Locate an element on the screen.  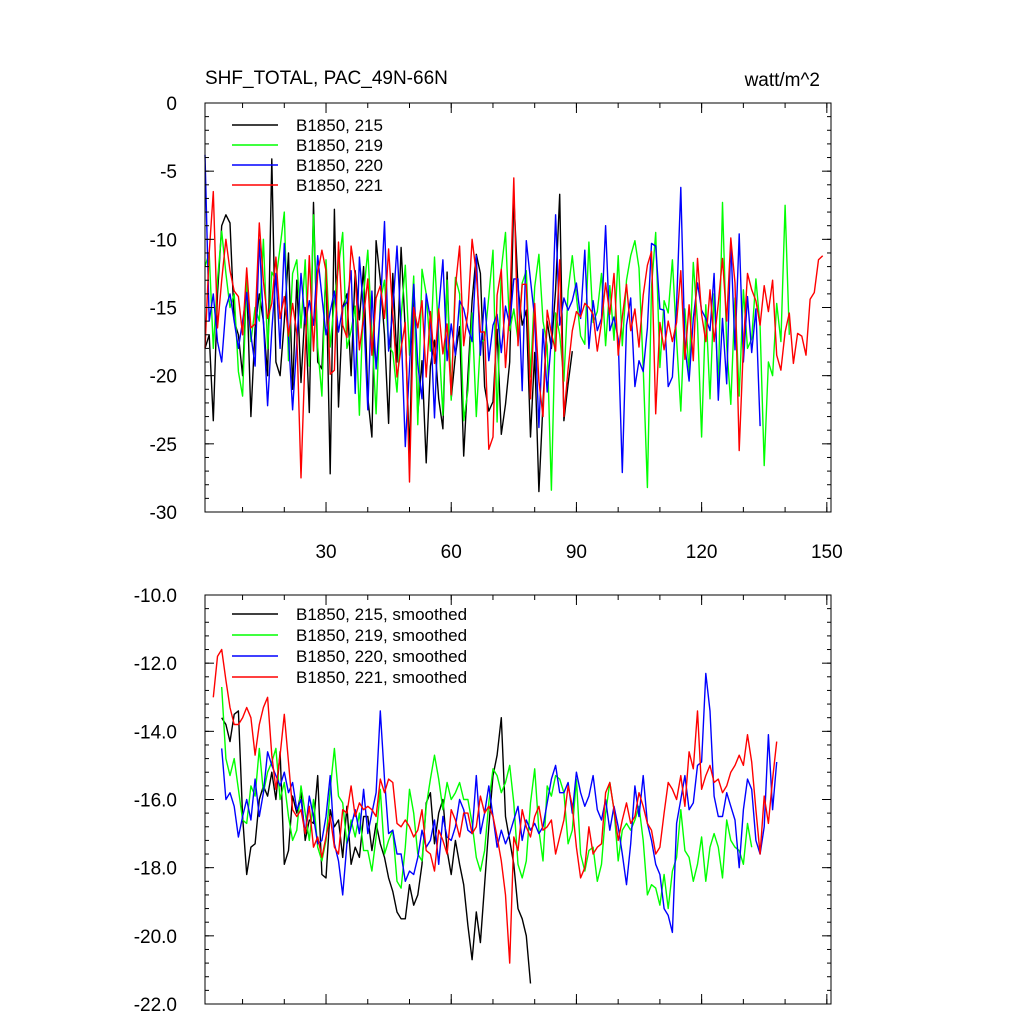
top-x-tick-label: 60 is located at coordinates (451, 552).